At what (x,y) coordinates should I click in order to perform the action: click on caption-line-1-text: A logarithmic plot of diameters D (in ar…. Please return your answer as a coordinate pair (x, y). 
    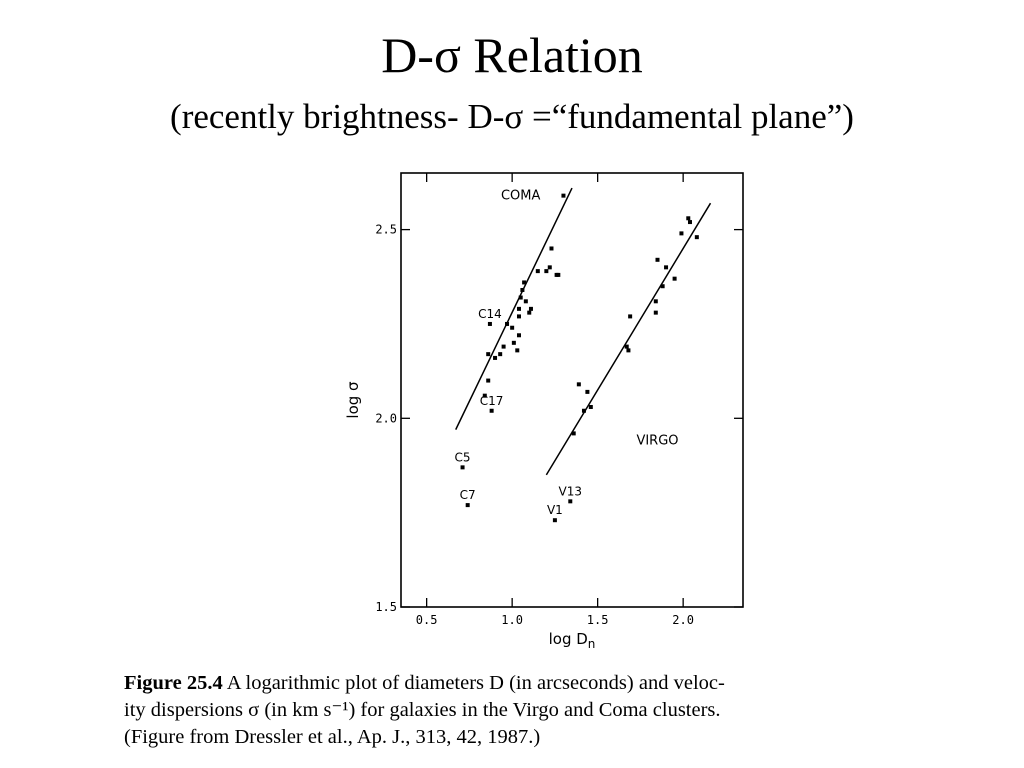
    Looking at the image, I should click on (475, 683).